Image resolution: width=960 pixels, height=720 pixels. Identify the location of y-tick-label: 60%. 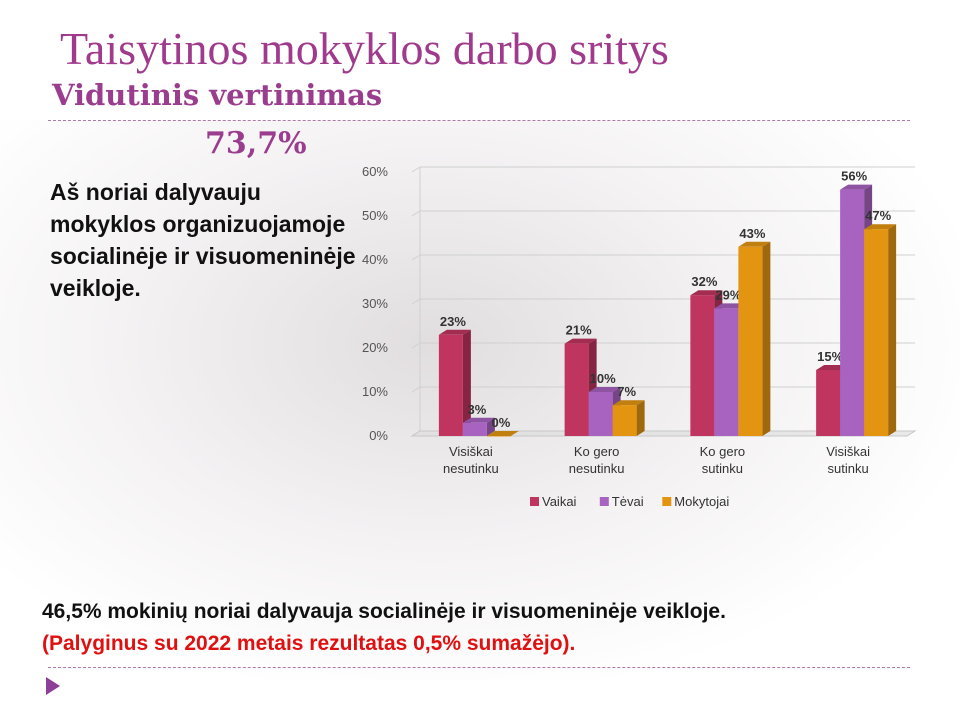
(375, 171).